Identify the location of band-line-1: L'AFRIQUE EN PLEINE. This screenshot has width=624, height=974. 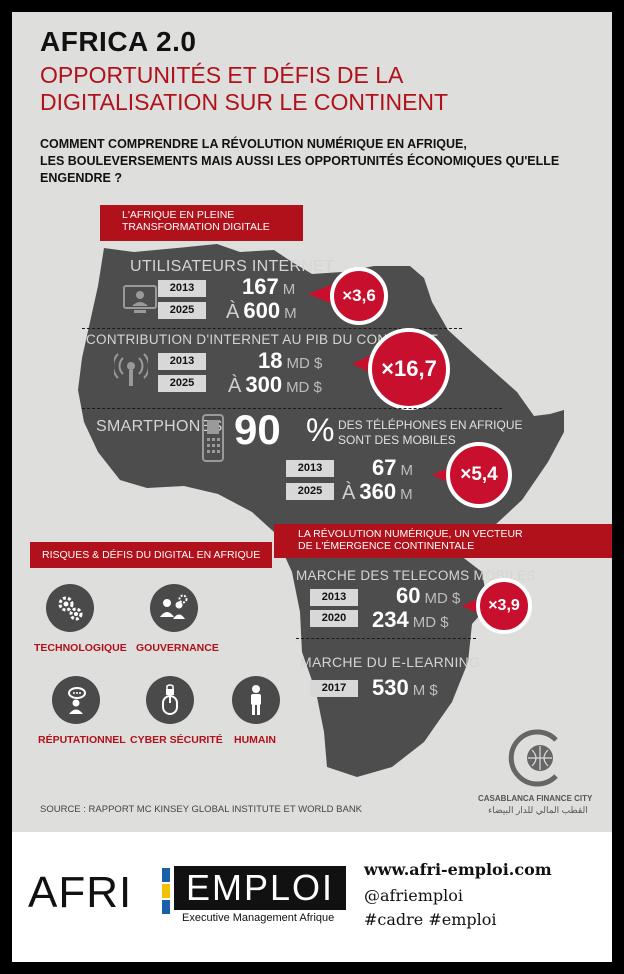
(178, 215).